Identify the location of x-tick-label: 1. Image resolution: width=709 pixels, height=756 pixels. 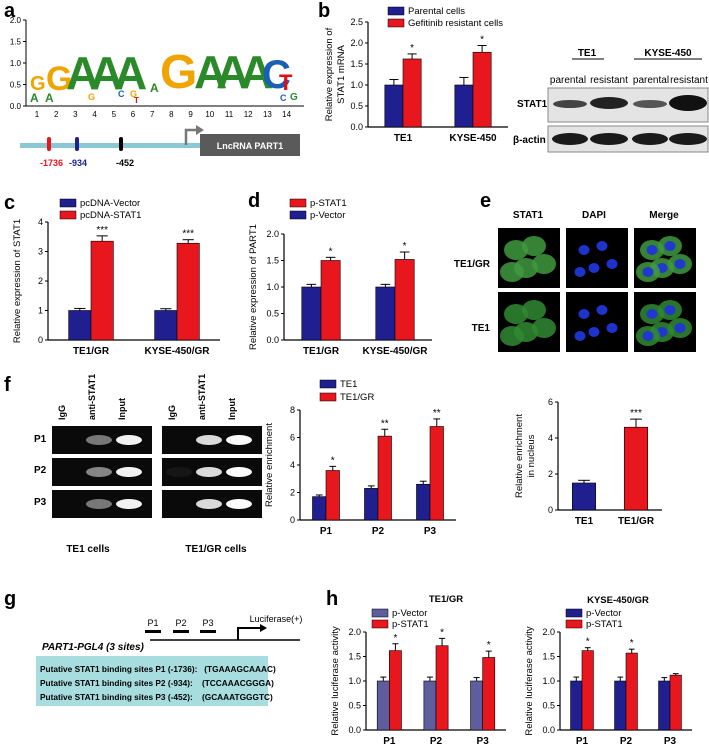
(37, 114).